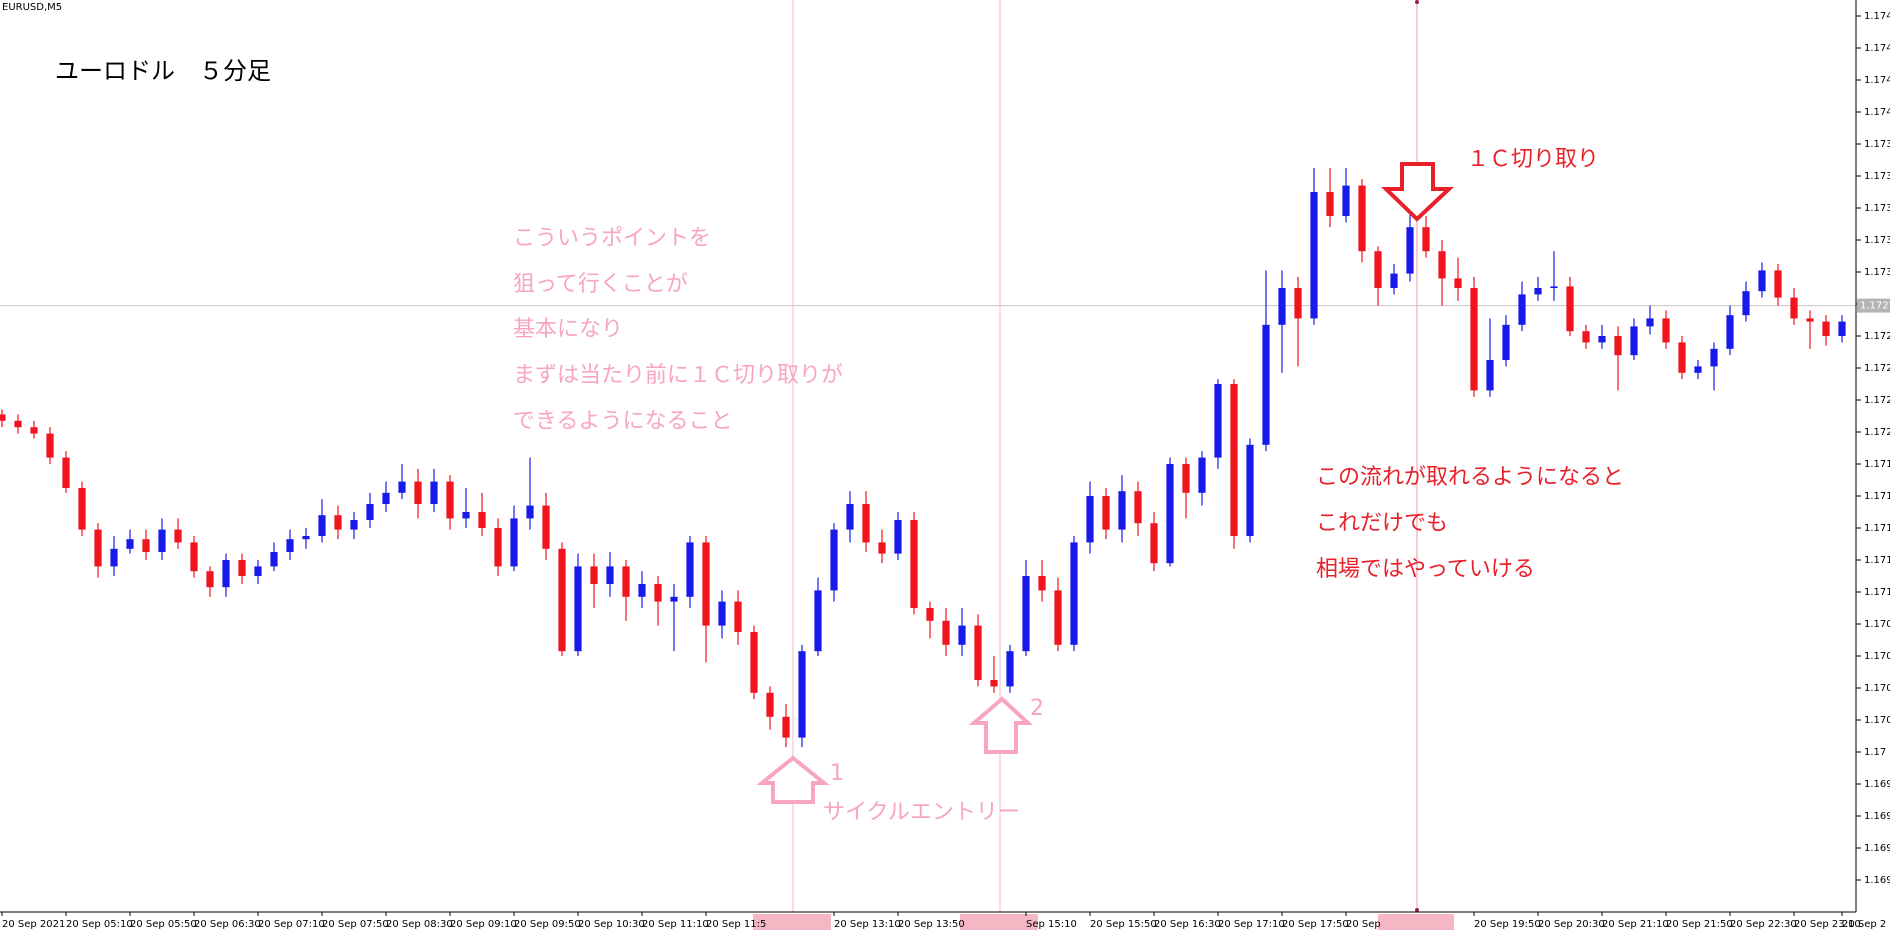 The height and width of the screenshot is (935, 1890). What do you see at coordinates (600, 284) in the screenshot?
I see `note-line: 狙って行くことが` at bounding box center [600, 284].